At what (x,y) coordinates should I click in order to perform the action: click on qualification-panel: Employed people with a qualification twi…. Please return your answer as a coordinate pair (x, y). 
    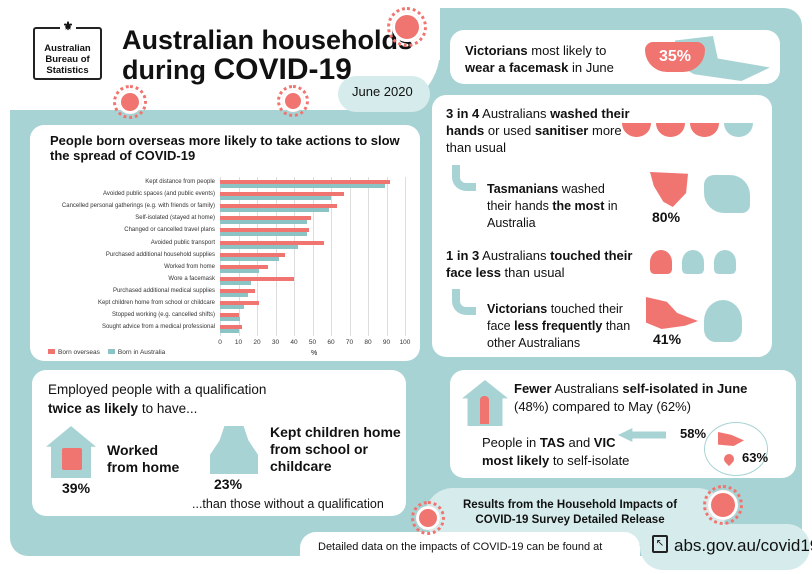
    Looking at the image, I should click on (219, 443).